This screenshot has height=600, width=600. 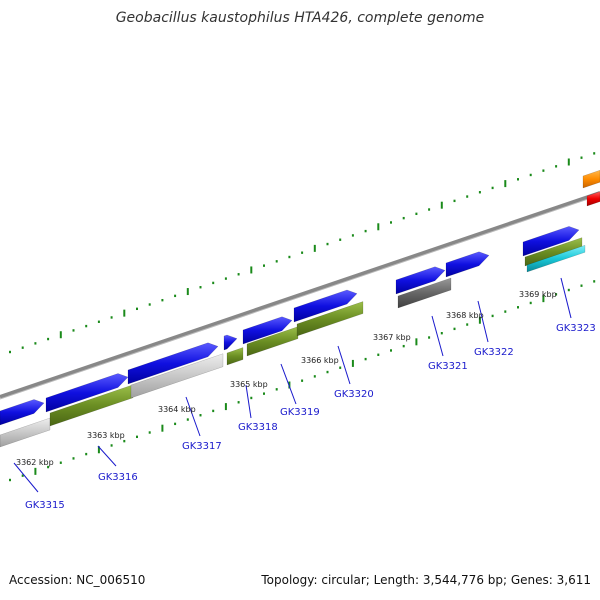 What do you see at coordinates (77, 580) in the screenshot?
I see `accession-text: Accession: NC_006510` at bounding box center [77, 580].